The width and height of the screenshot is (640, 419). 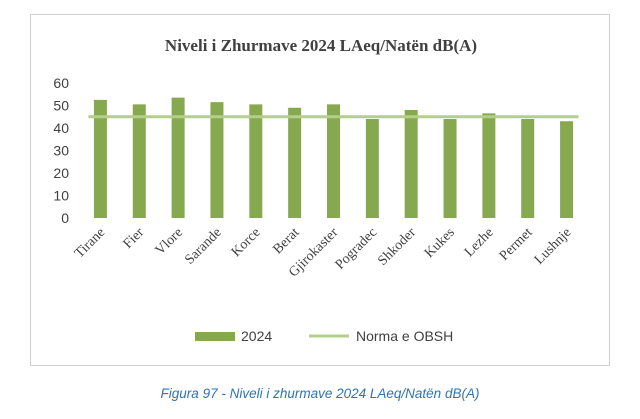 I want to click on bar-gjirokaster, so click(x=333, y=161).